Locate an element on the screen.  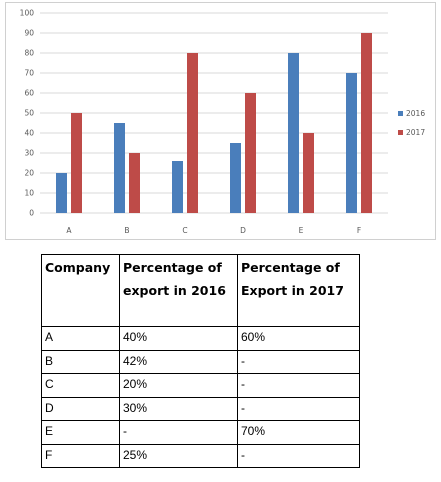
cell-export-2016: 40% is located at coordinates (178, 338).